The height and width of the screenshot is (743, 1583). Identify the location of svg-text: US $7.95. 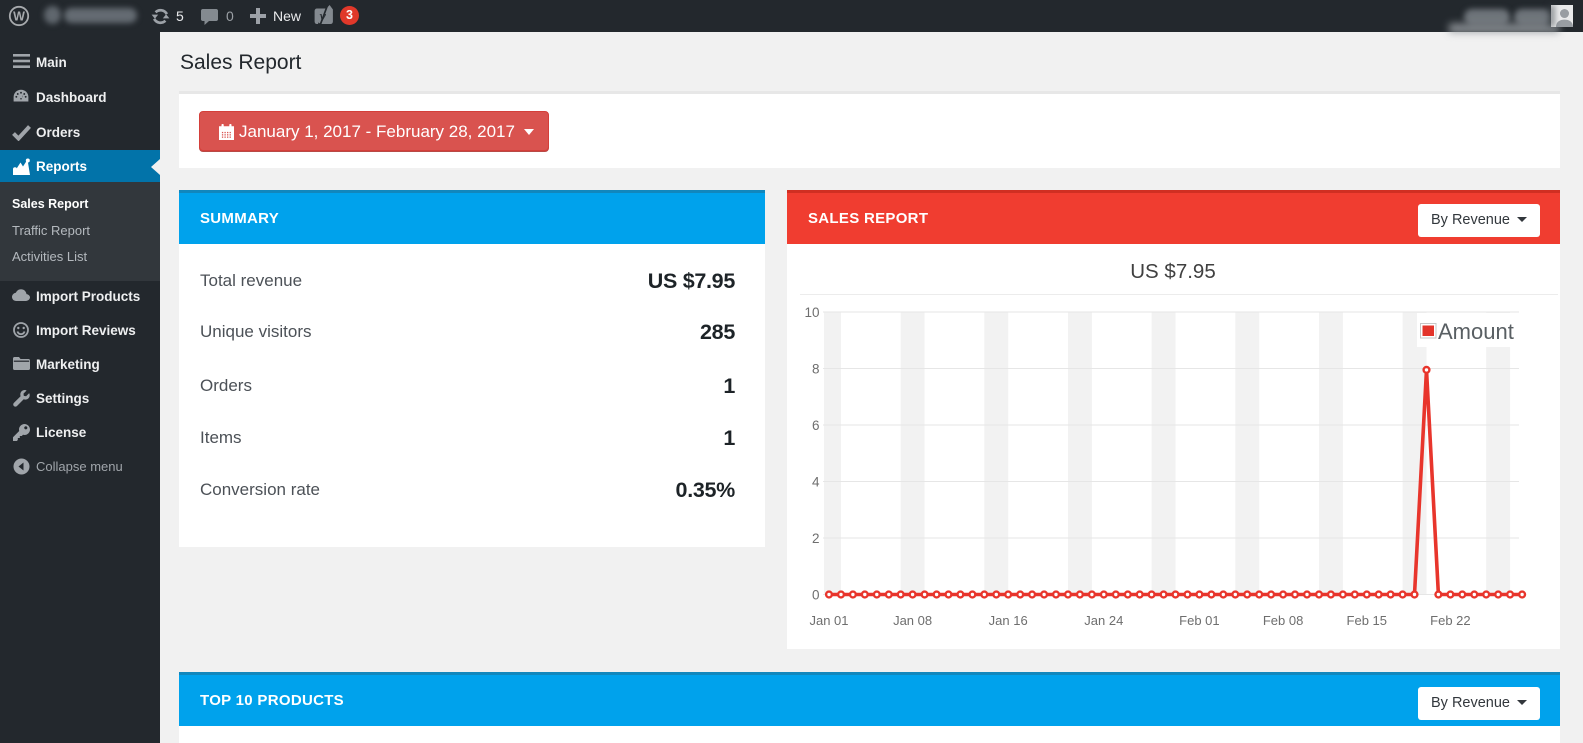
(1172, 271).